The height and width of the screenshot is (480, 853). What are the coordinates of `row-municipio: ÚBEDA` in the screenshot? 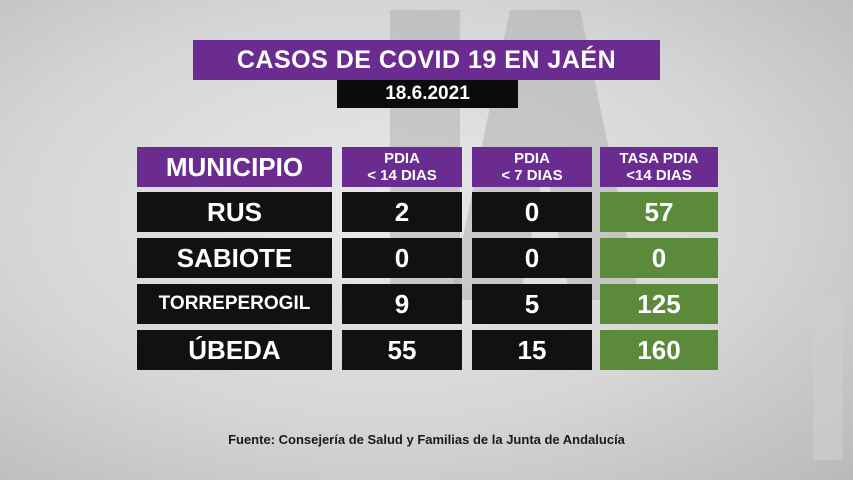 It's located at (234, 350).